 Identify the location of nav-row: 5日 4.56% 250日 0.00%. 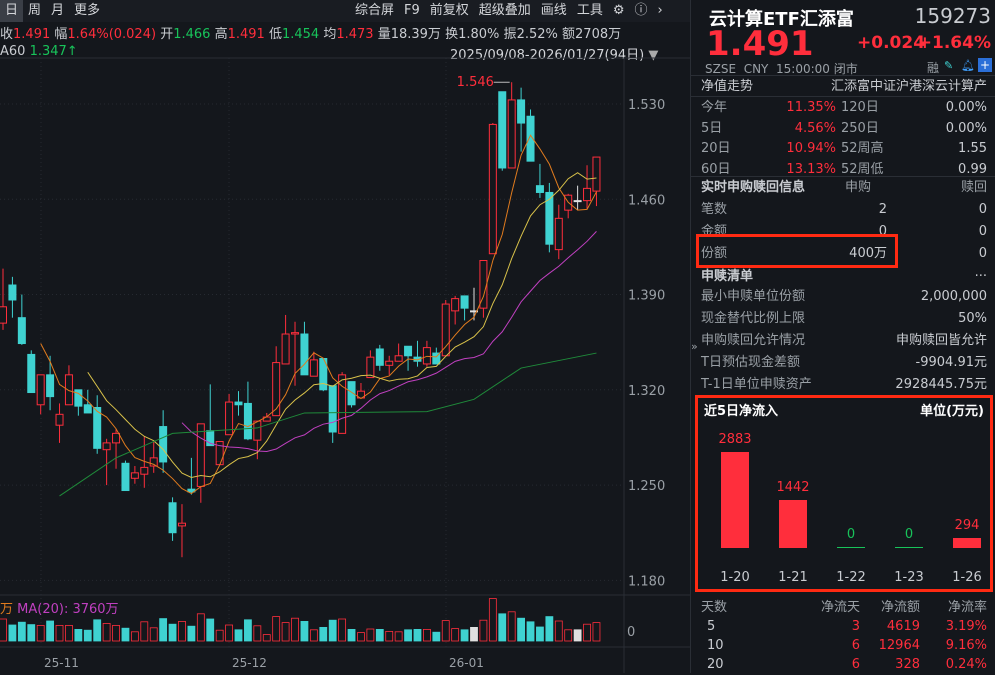
(844, 129).